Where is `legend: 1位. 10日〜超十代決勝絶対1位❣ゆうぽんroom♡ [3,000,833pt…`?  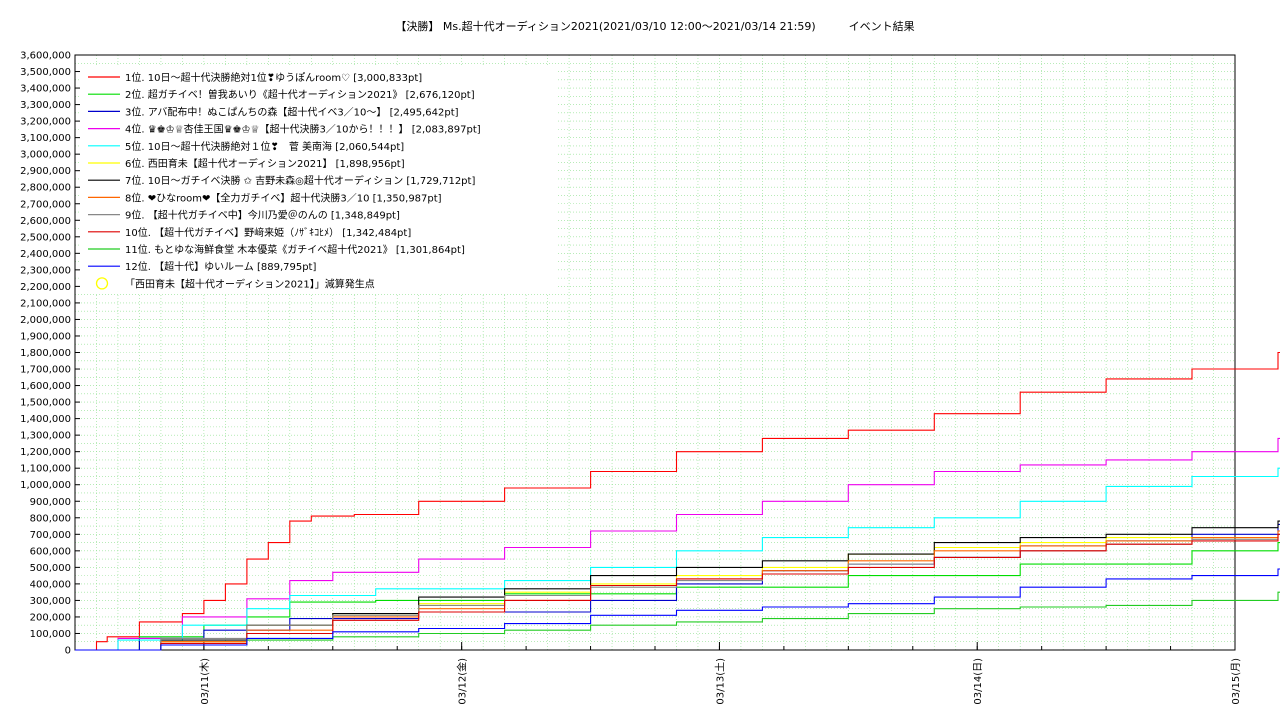
legend: 1位. 10日〜超十代決勝絶対1位❣ゆうぽんroom♡ [3,000,833pt… is located at coordinates (318, 179).